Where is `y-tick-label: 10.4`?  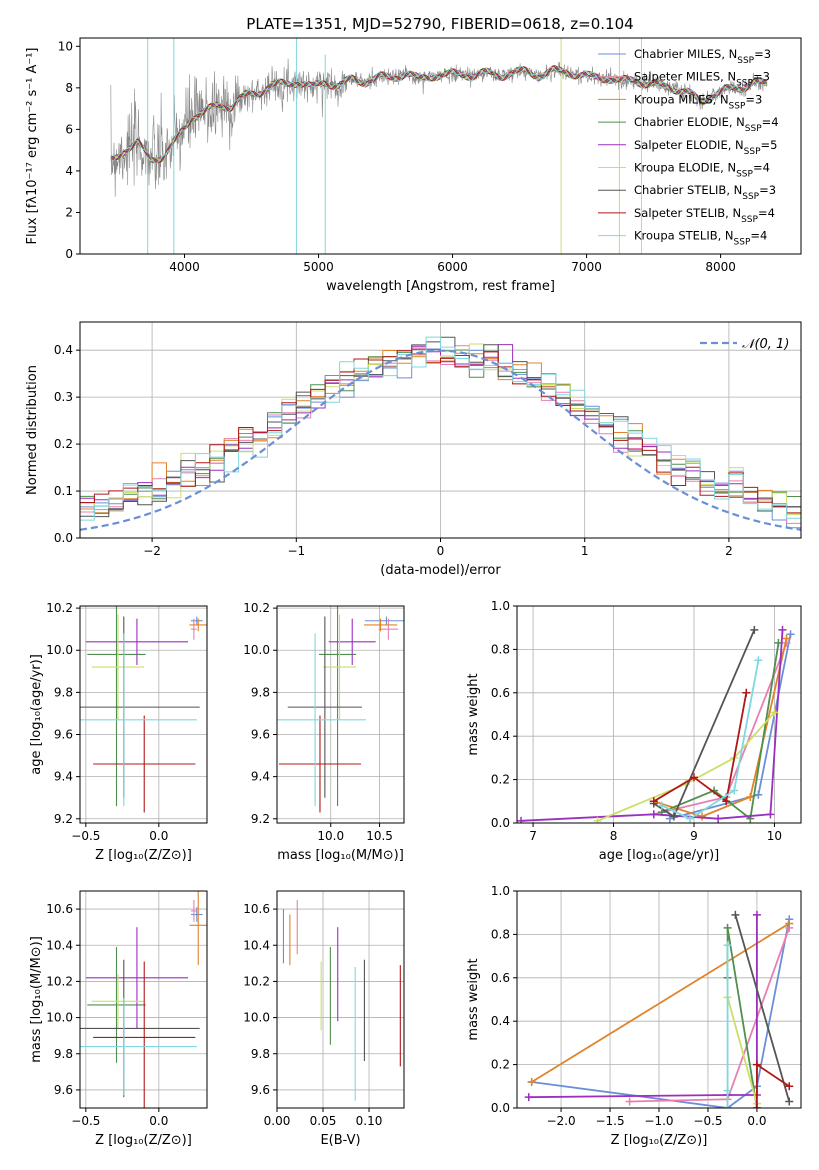 y-tick-label: 10.4 is located at coordinates (256, 945).